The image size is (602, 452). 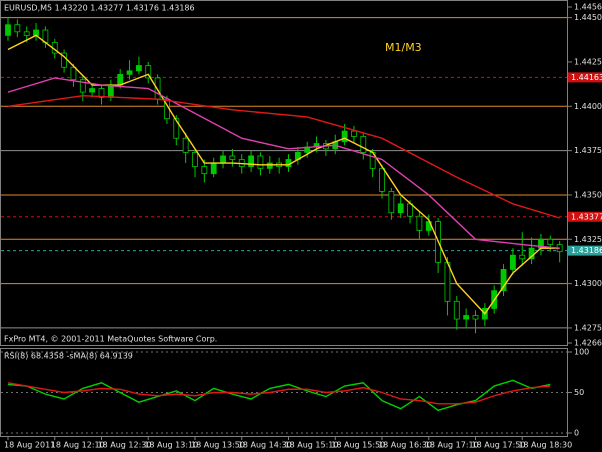 What do you see at coordinates (588, 194) in the screenshot?
I see `y-tick-label: 1.43500` at bounding box center [588, 194].